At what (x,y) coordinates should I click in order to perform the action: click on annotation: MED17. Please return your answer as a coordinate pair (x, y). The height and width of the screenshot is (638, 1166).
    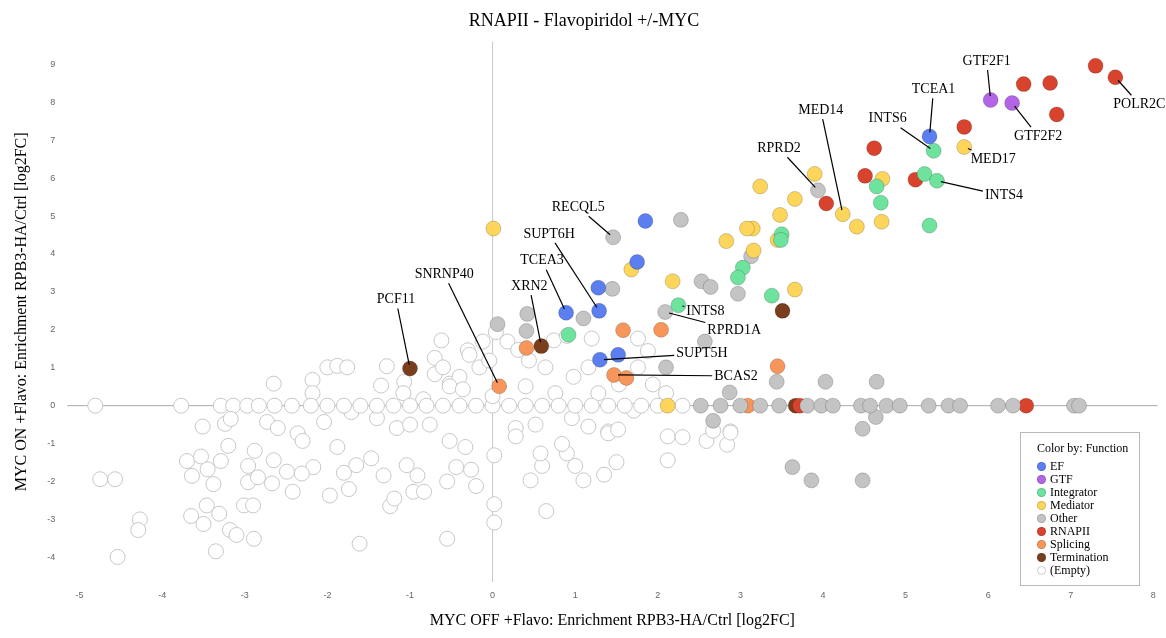
    Looking at the image, I should click on (993, 158).